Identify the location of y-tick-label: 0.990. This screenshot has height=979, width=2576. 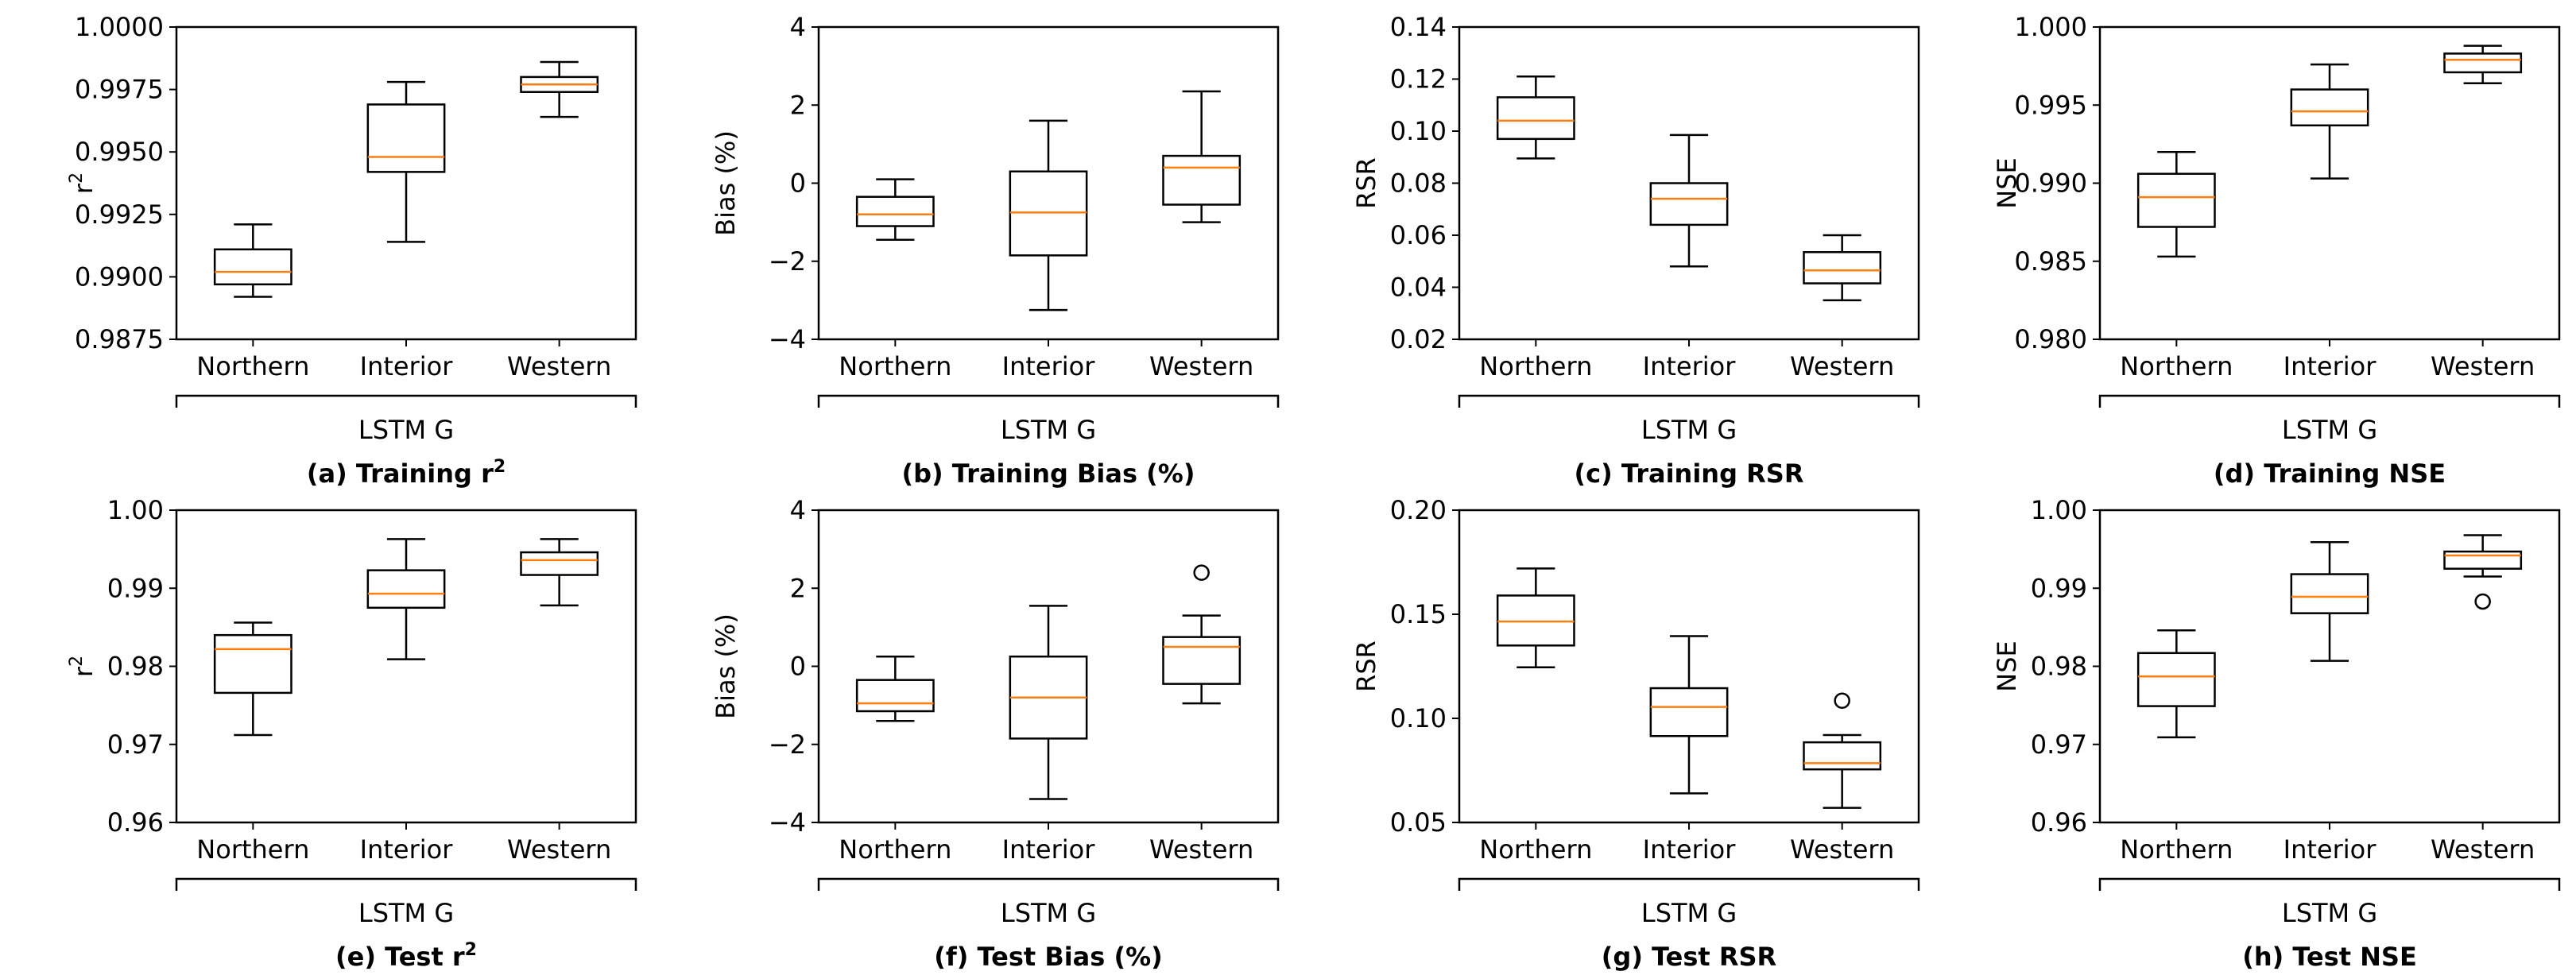
(2050, 183).